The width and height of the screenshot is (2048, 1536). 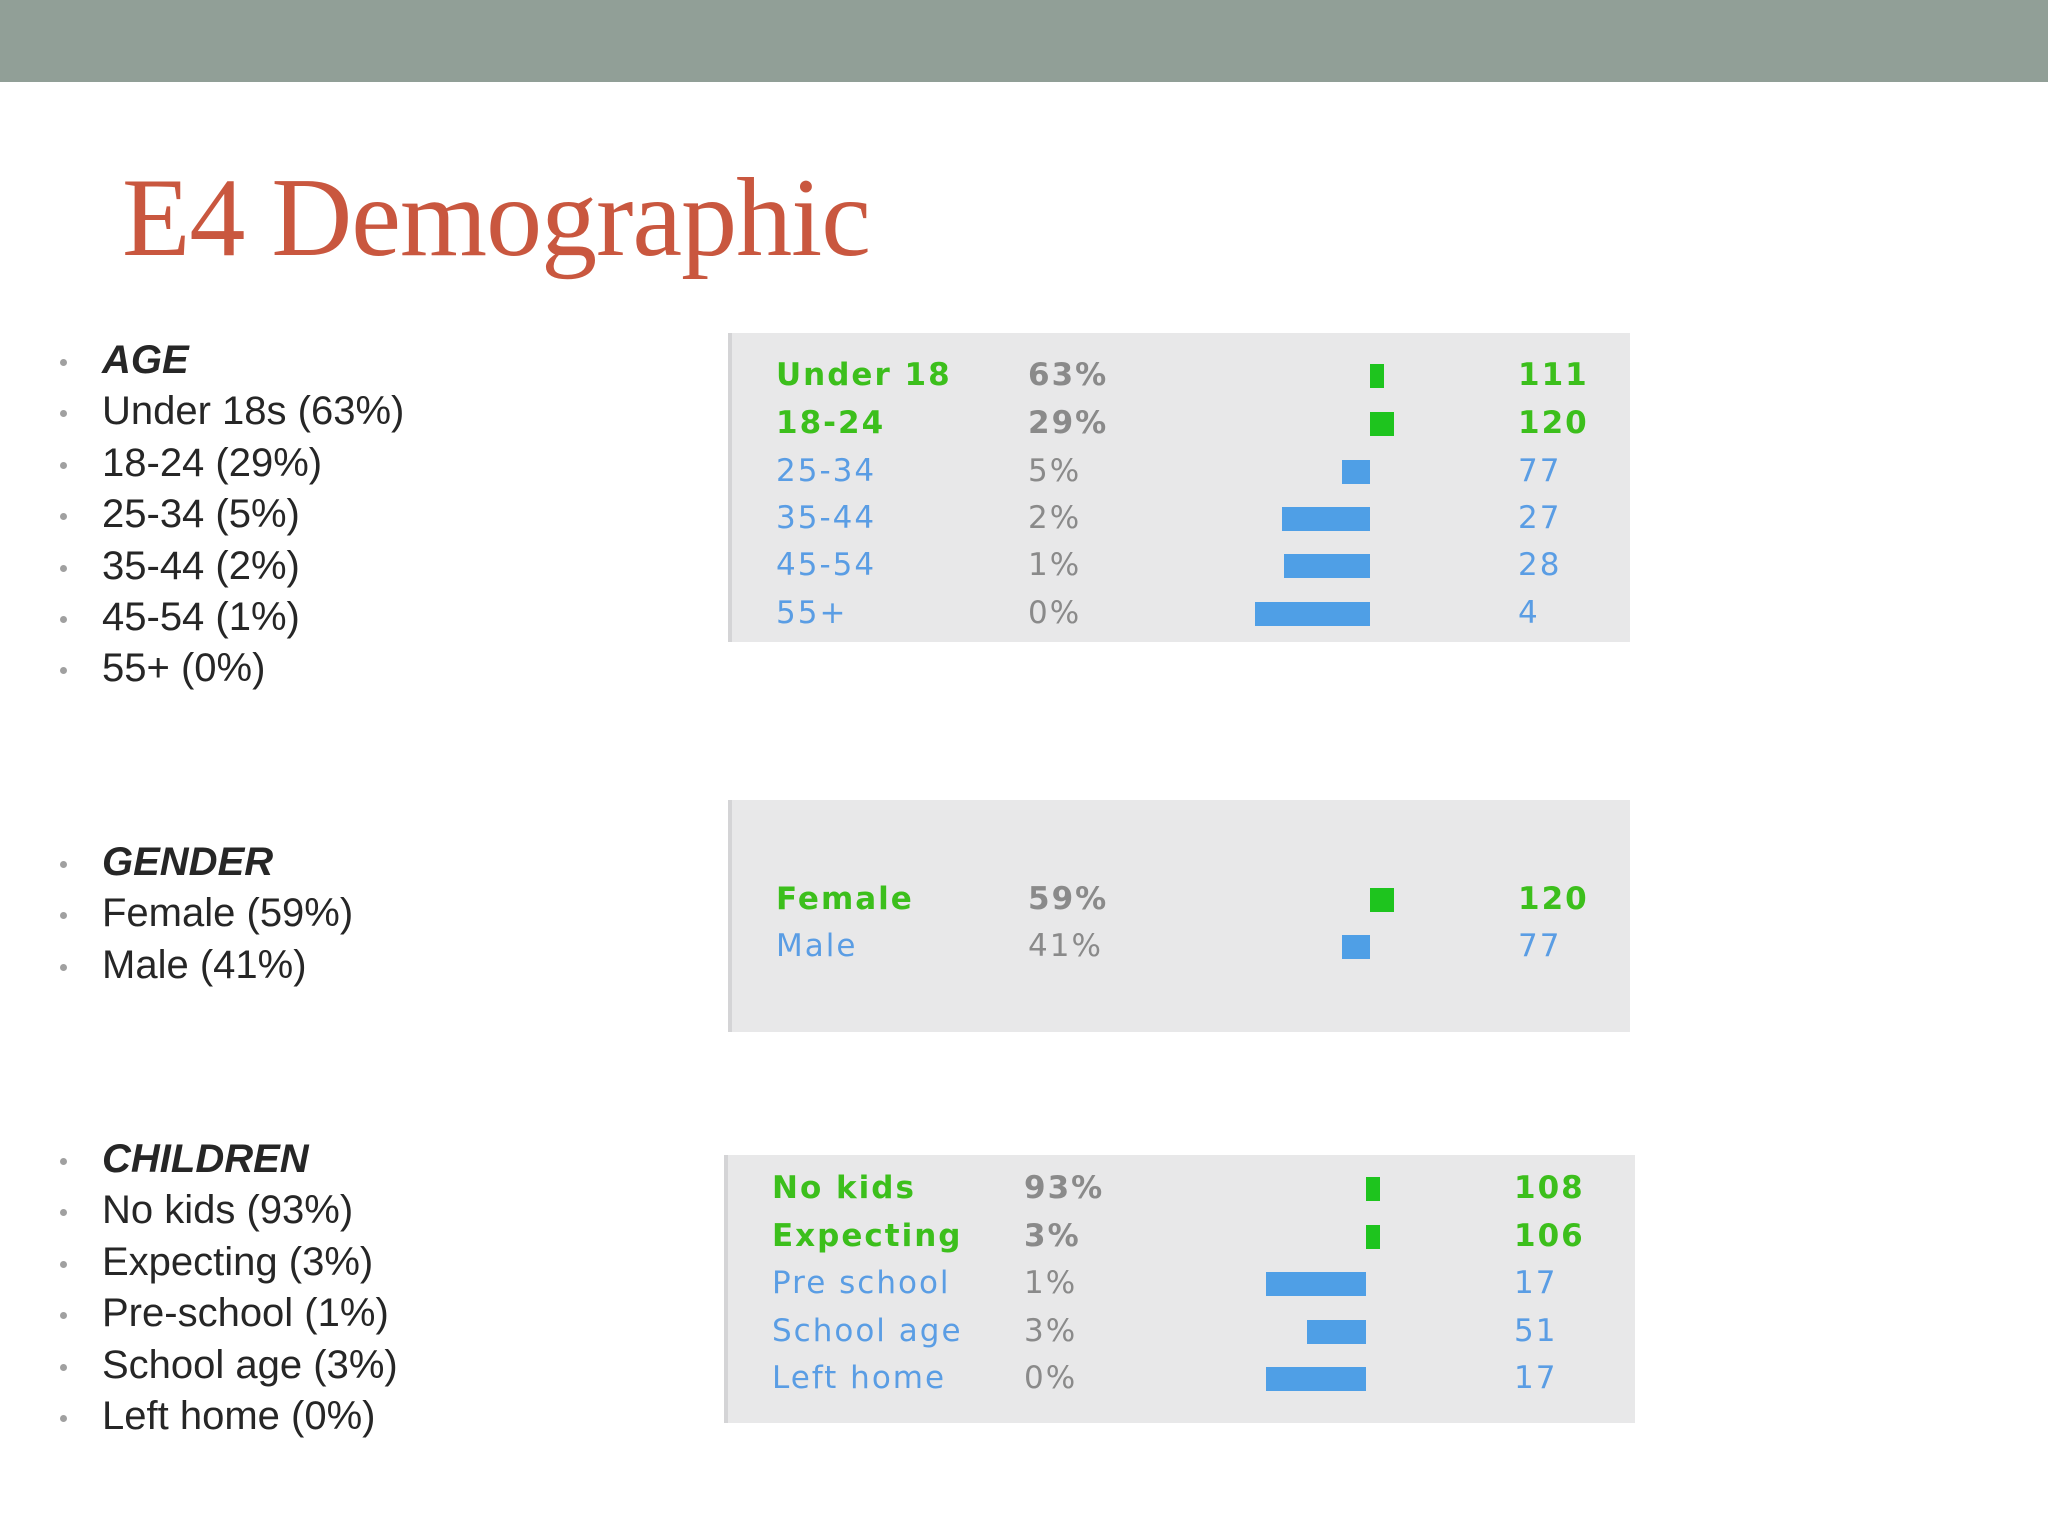 What do you see at coordinates (206, 862) in the screenshot?
I see `gender-heading: GENDER` at bounding box center [206, 862].